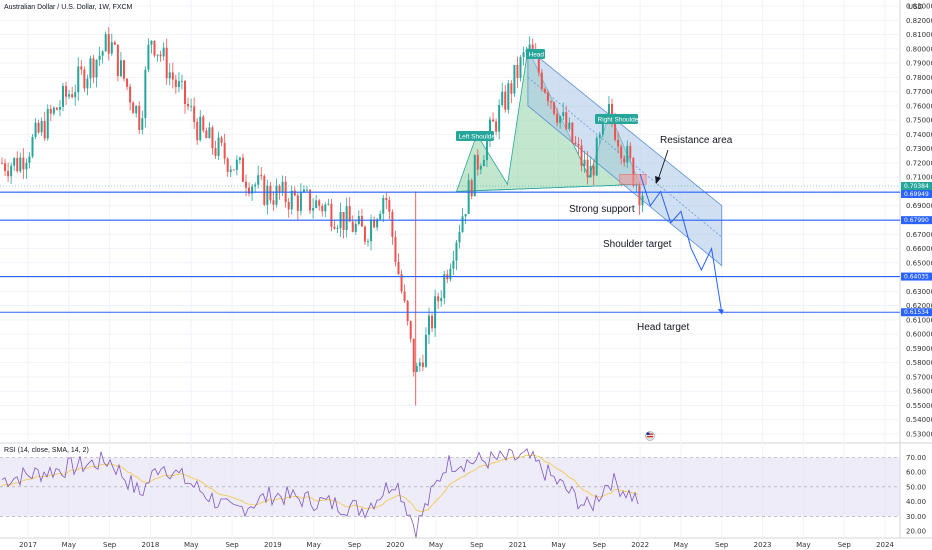  I want to click on time-tick-label: 2017, so click(28, 545).